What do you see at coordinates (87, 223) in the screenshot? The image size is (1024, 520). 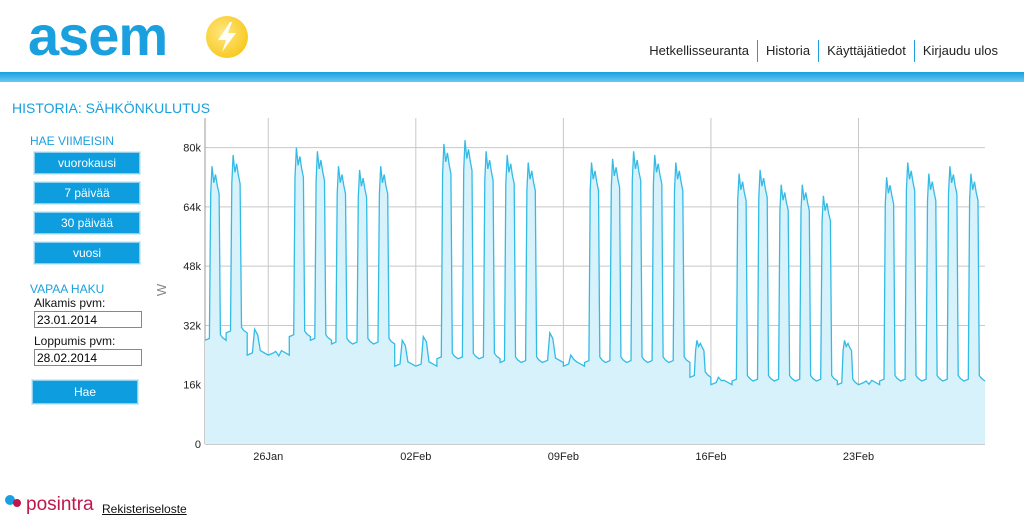 I see `30-paivaa-button: 30 päivää` at bounding box center [87, 223].